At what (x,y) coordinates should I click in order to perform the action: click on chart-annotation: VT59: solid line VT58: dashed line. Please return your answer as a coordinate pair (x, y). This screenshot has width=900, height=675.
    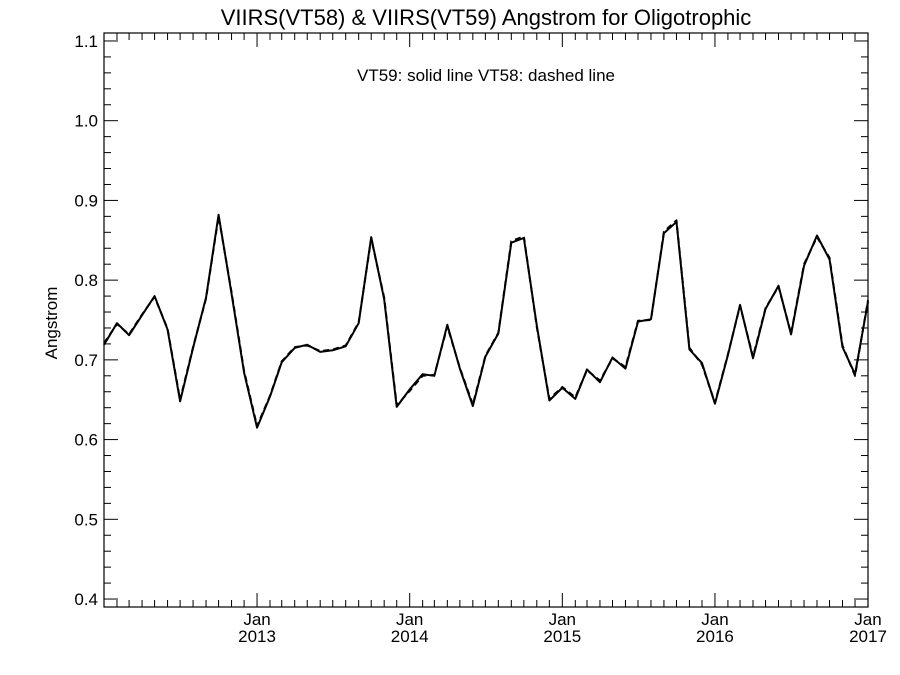
    Looking at the image, I should click on (486, 75).